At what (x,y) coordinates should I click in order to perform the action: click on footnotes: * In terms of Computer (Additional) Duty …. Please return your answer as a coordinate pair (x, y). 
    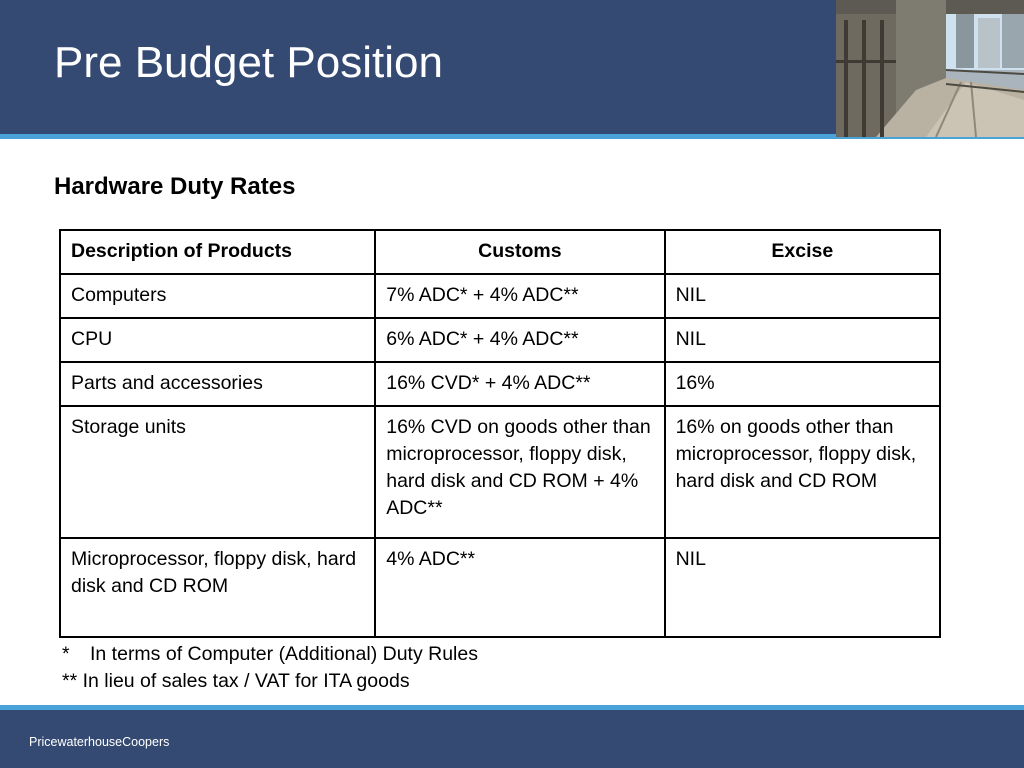
    Looking at the image, I should click on (270, 668).